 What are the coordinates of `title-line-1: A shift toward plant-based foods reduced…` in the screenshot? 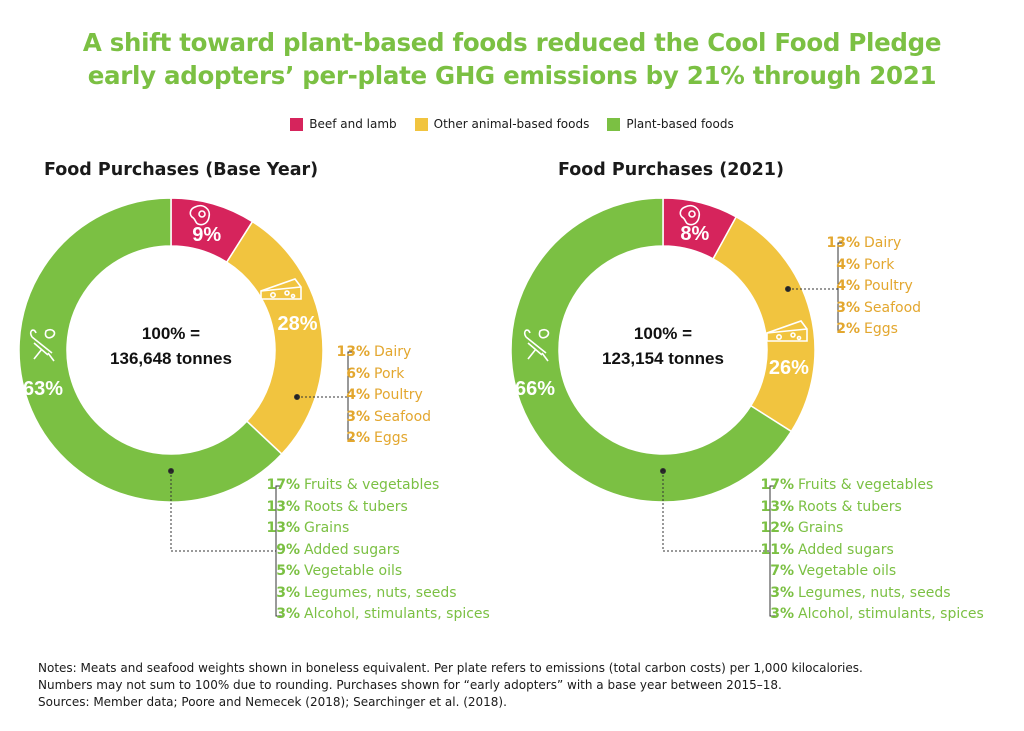 It's located at (512, 42).